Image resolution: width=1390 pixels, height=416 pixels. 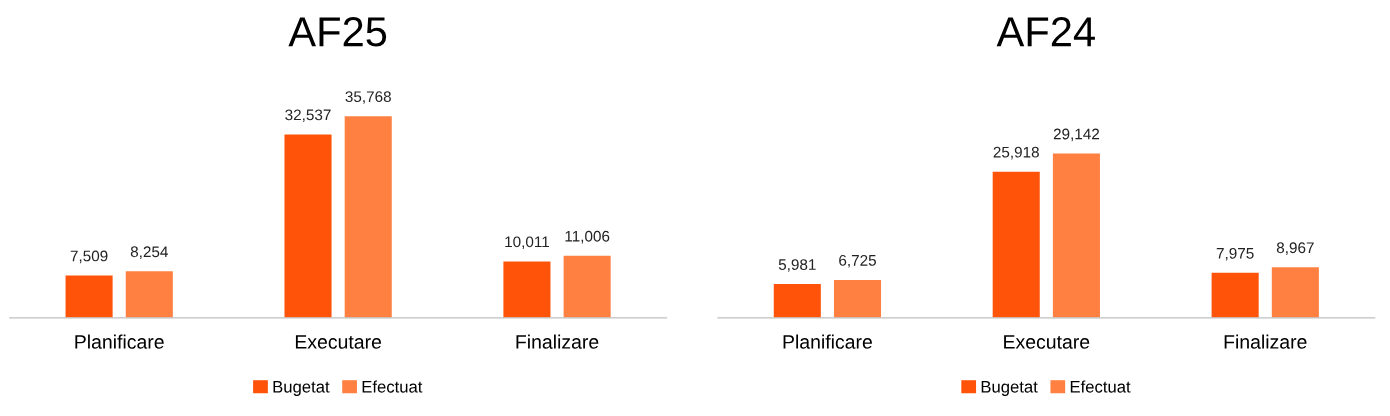 What do you see at coordinates (1076, 135) in the screenshot?
I see `data-label: 29,142` at bounding box center [1076, 135].